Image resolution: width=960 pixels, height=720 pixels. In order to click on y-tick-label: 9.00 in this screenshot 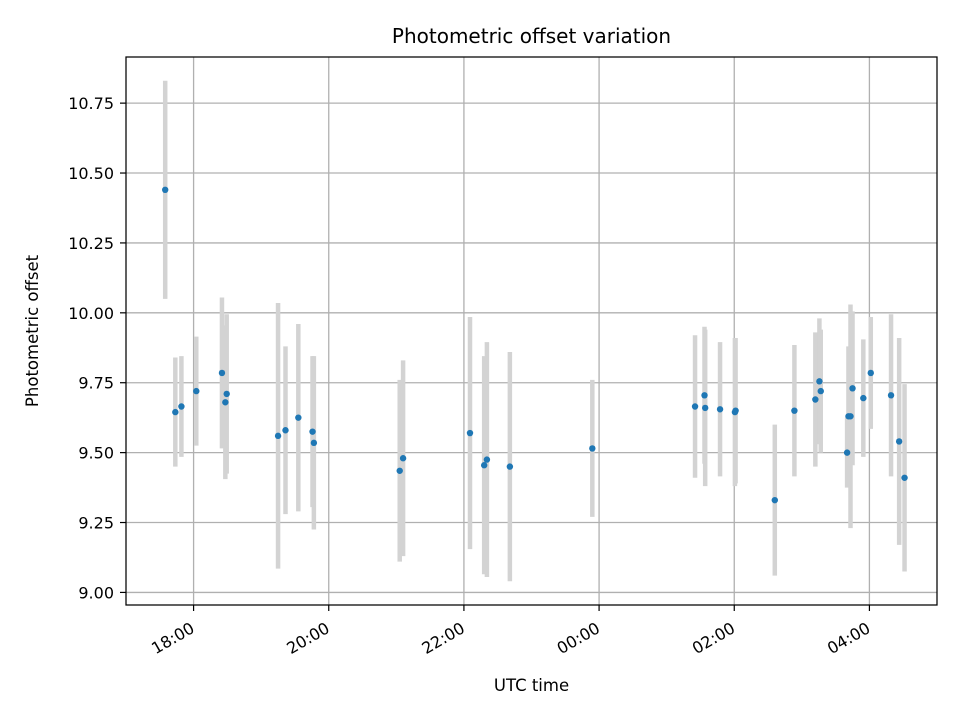, I will do `click(96, 592)`.